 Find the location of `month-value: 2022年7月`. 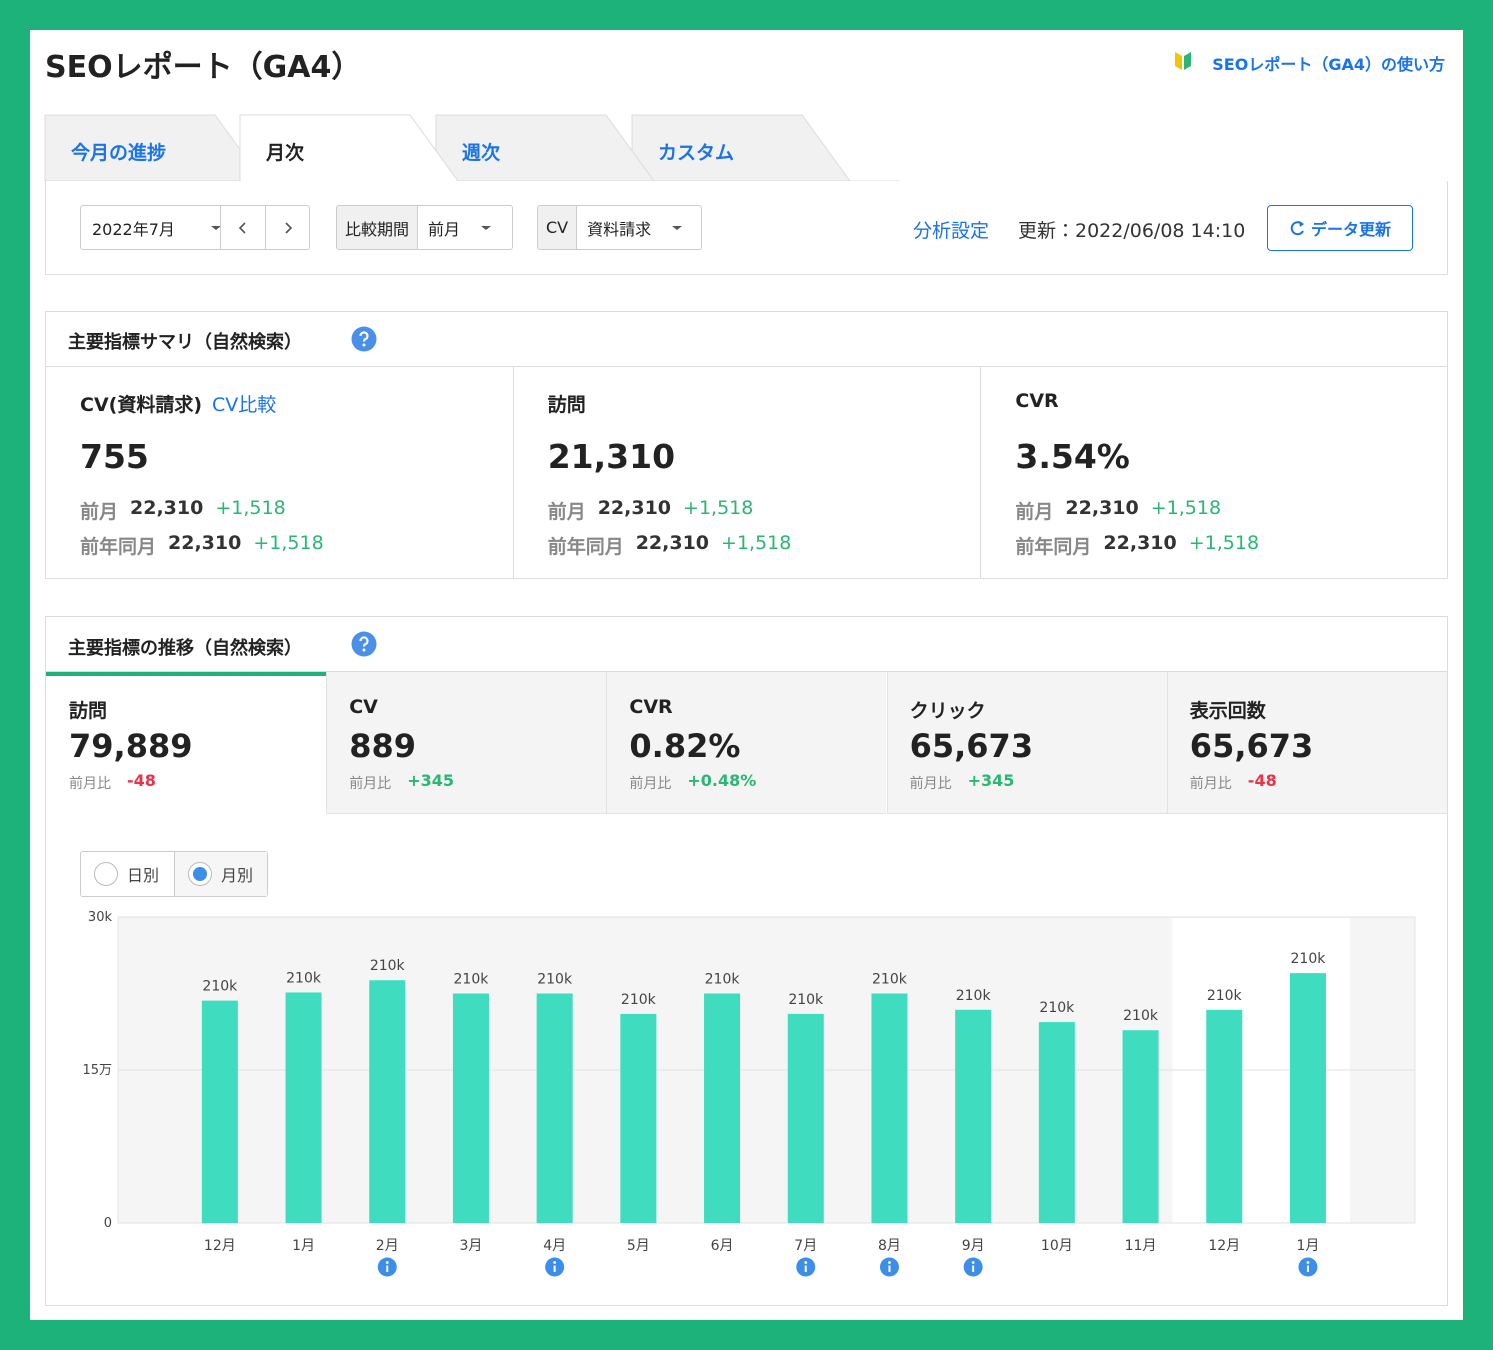

month-value: 2022年7月 is located at coordinates (133, 229).